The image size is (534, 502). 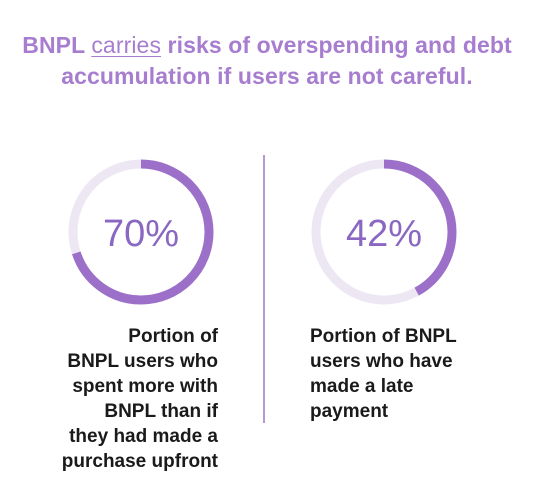 I want to click on donut-value-label: 42%, so click(x=384, y=234).